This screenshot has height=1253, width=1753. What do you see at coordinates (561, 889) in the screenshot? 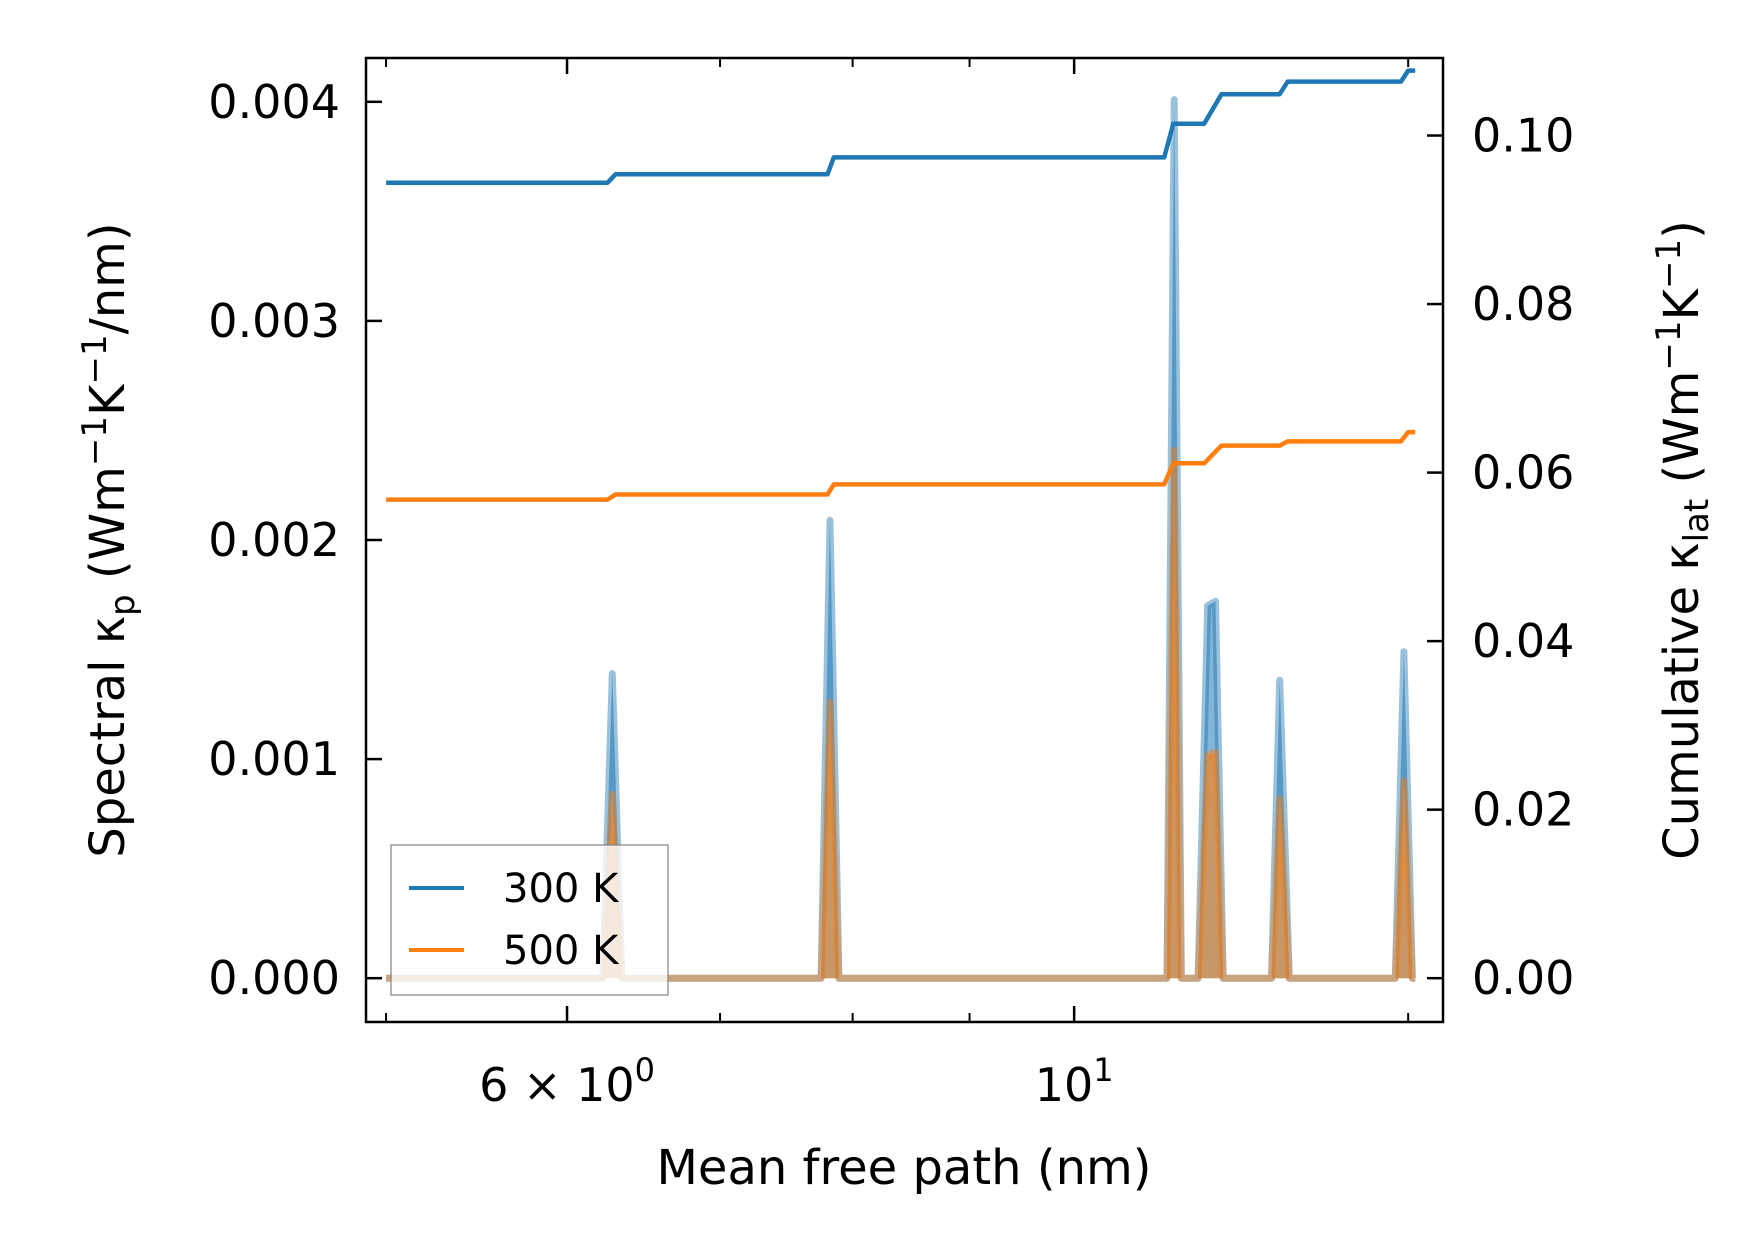
I see `legend-label-300k: 300 K` at bounding box center [561, 889].